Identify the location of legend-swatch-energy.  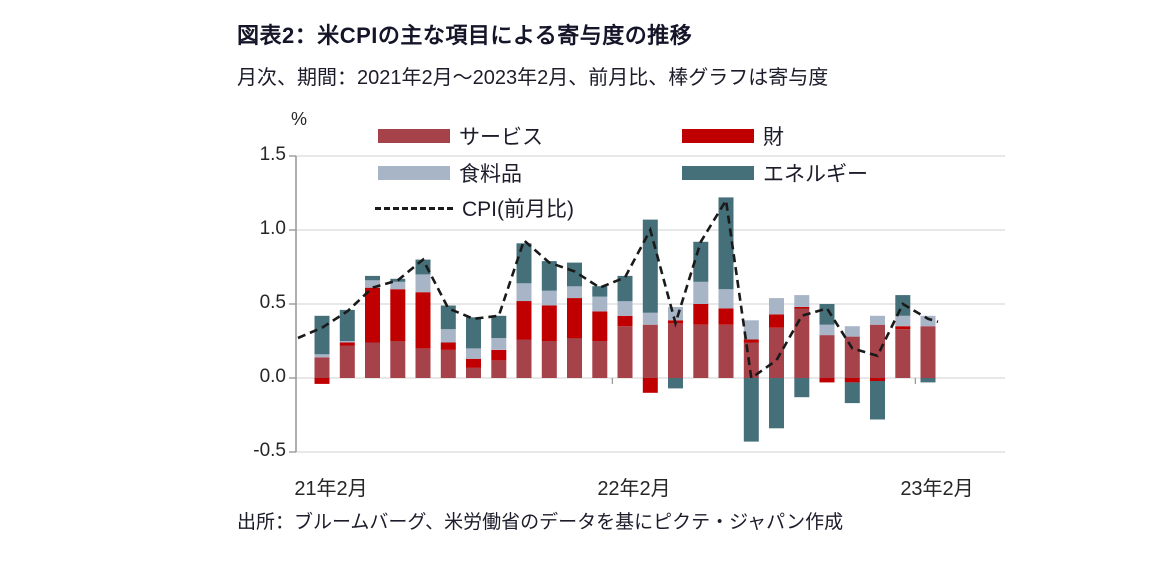
(718, 173).